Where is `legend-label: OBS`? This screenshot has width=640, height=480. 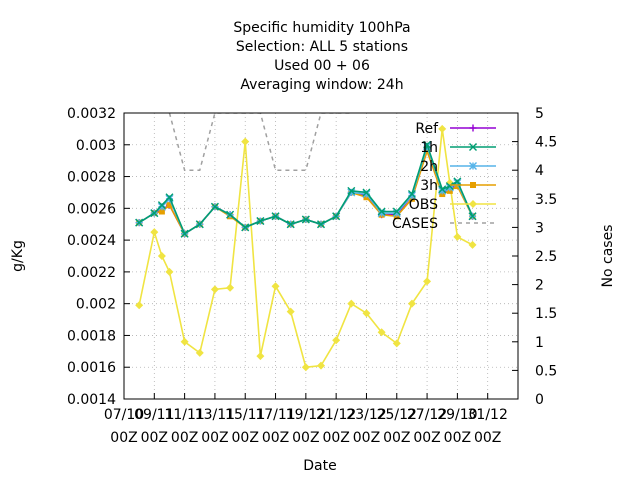 legend-label: OBS is located at coordinates (423, 205).